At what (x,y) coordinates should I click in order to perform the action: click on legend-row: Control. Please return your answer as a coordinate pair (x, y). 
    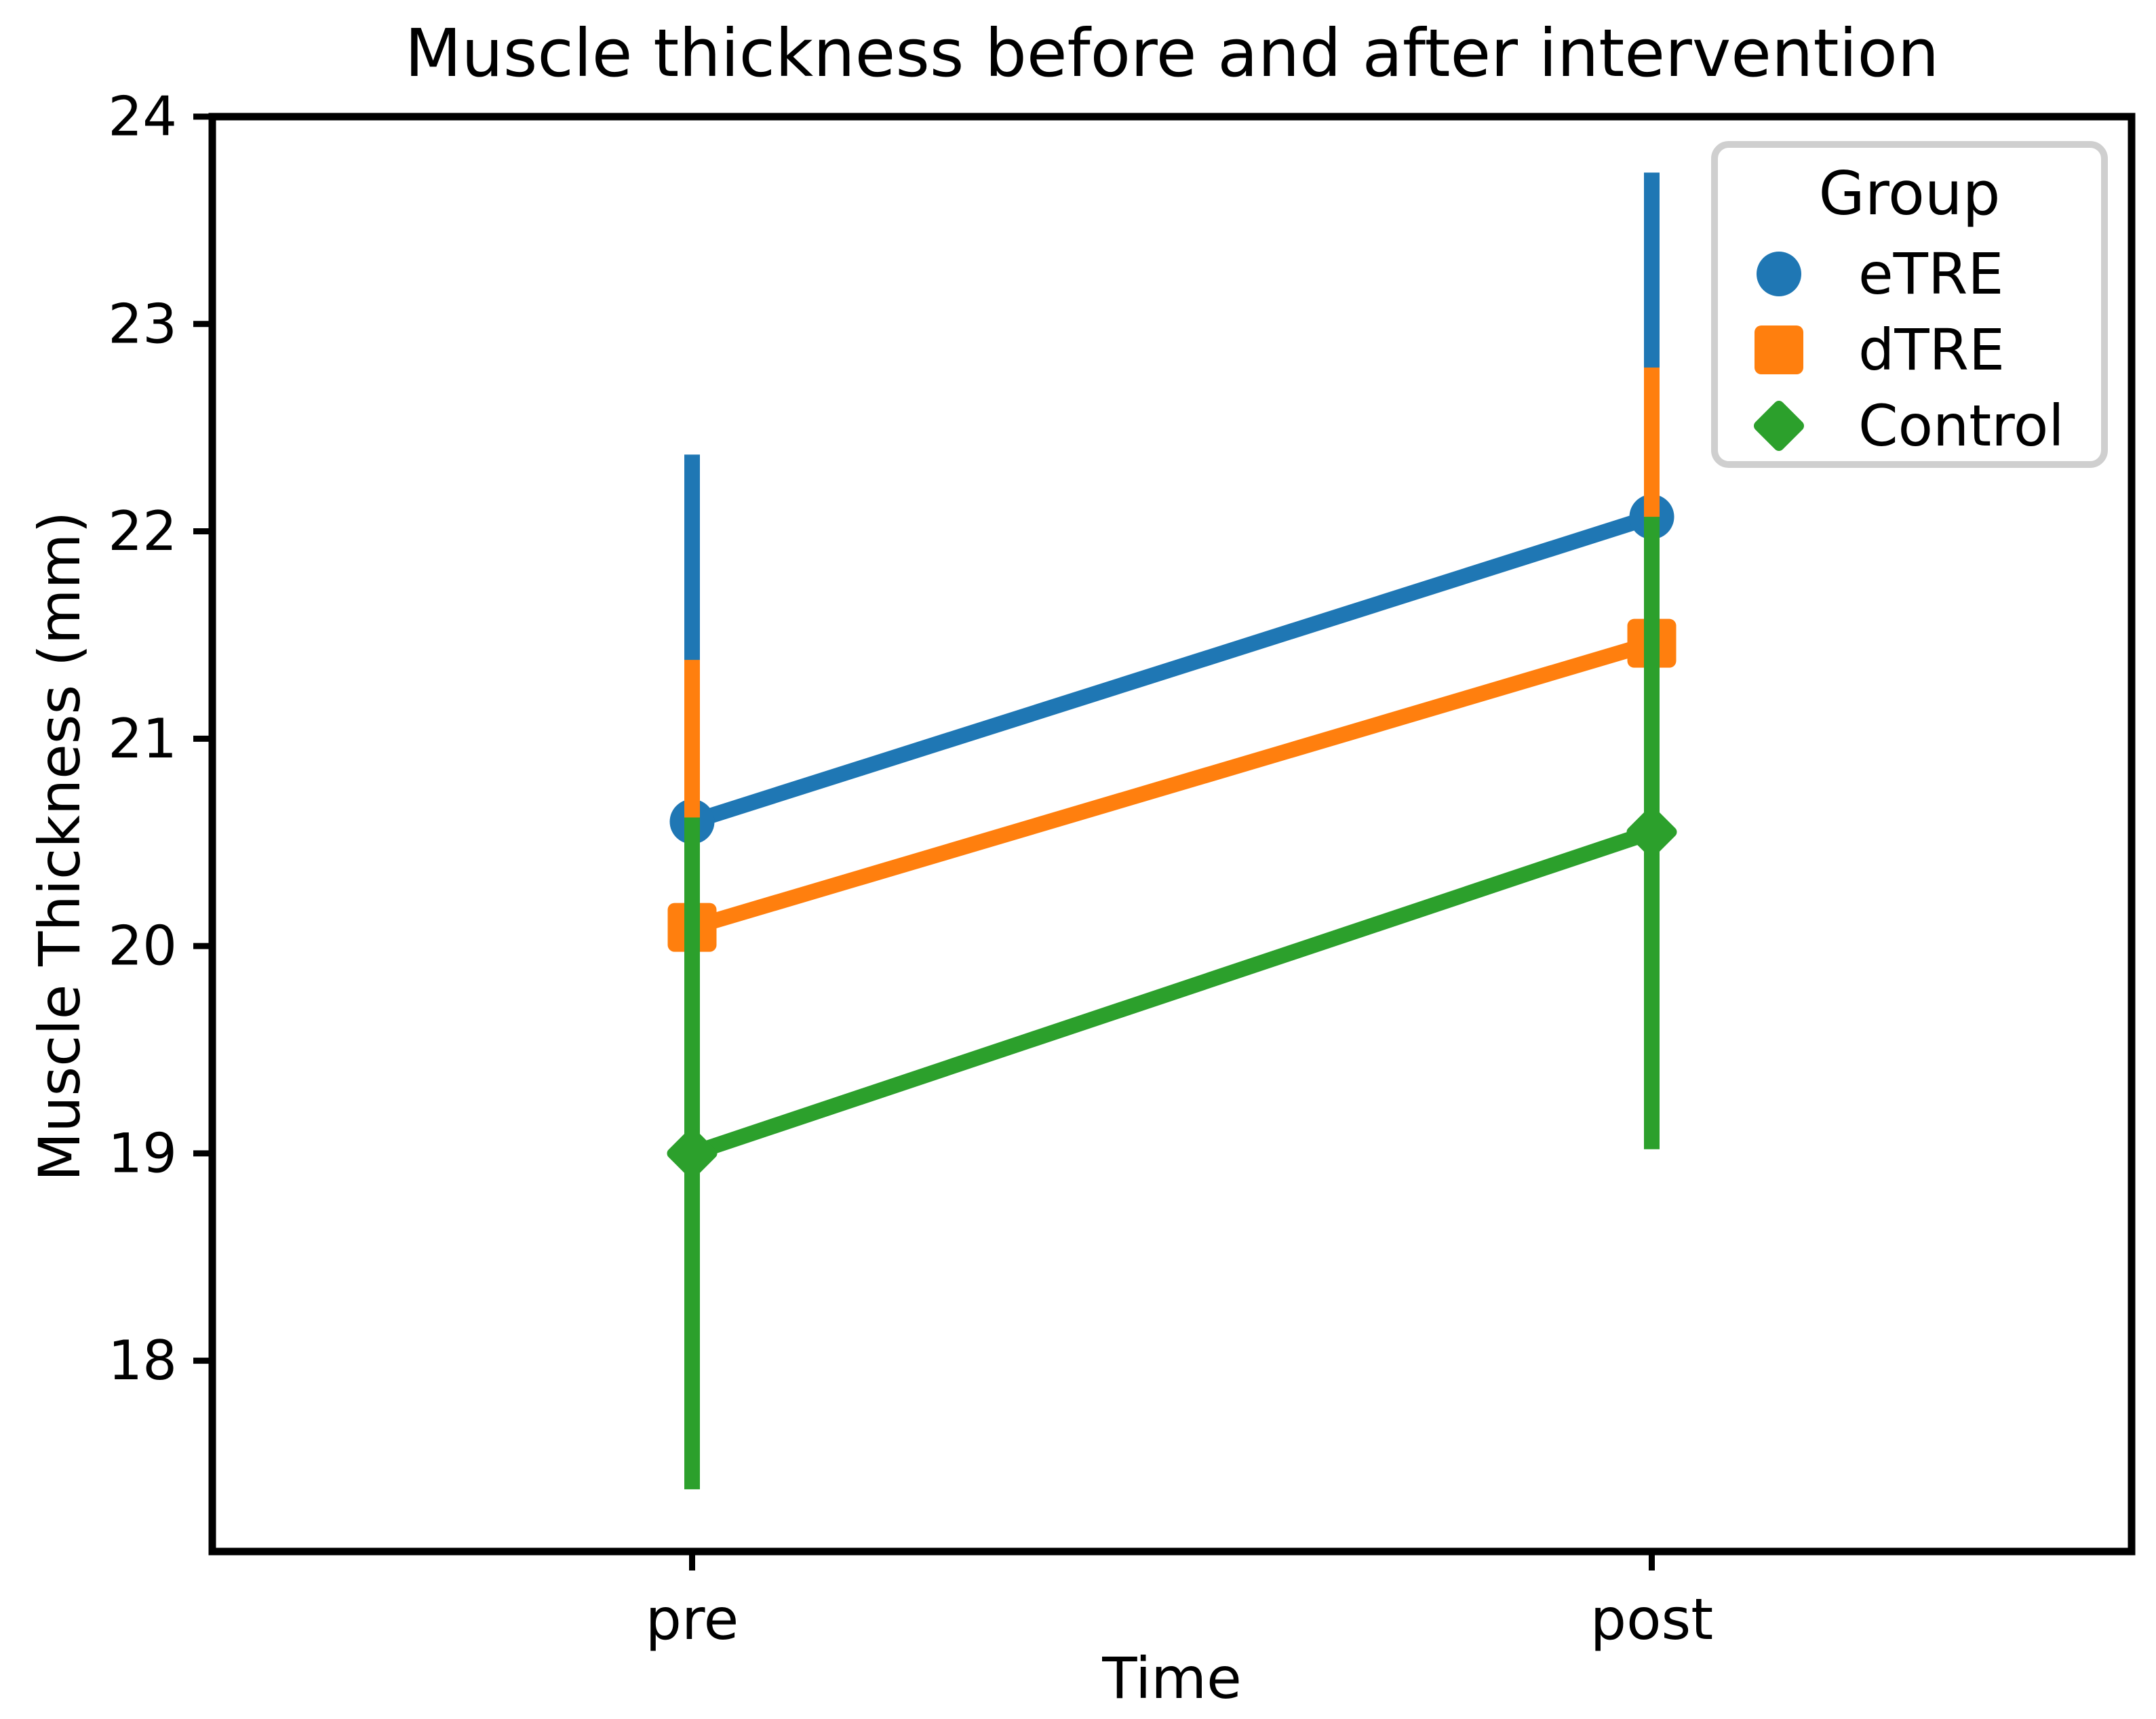
    Looking at the image, I should click on (1909, 426).